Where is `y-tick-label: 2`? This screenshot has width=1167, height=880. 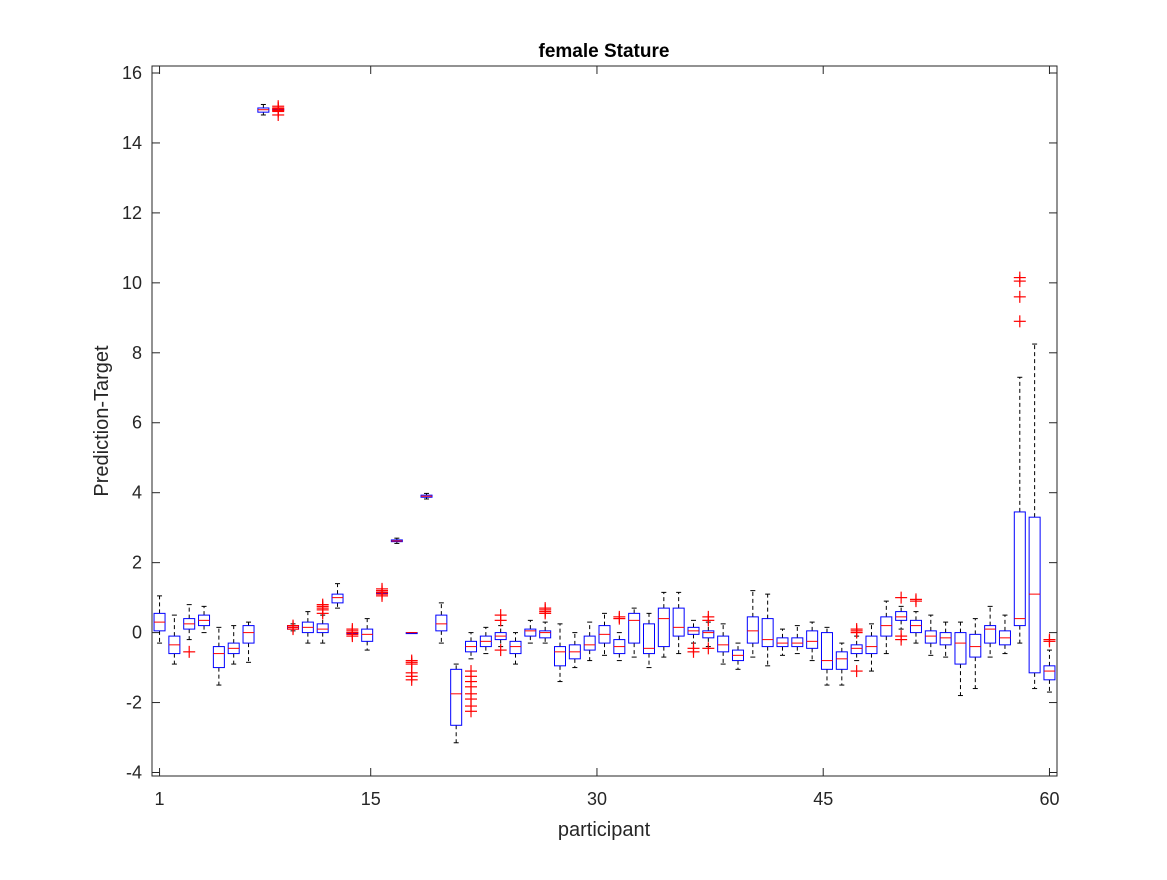
y-tick-label: 2 is located at coordinates (137, 563).